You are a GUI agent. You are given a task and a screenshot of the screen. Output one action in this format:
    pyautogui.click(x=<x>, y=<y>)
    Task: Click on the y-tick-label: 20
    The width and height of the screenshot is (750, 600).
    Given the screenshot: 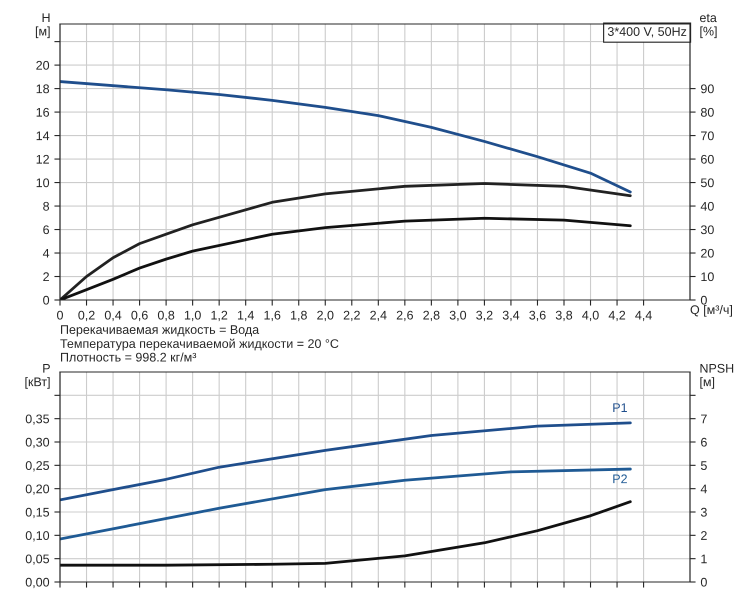 What is the action you would take?
    pyautogui.click(x=43, y=65)
    